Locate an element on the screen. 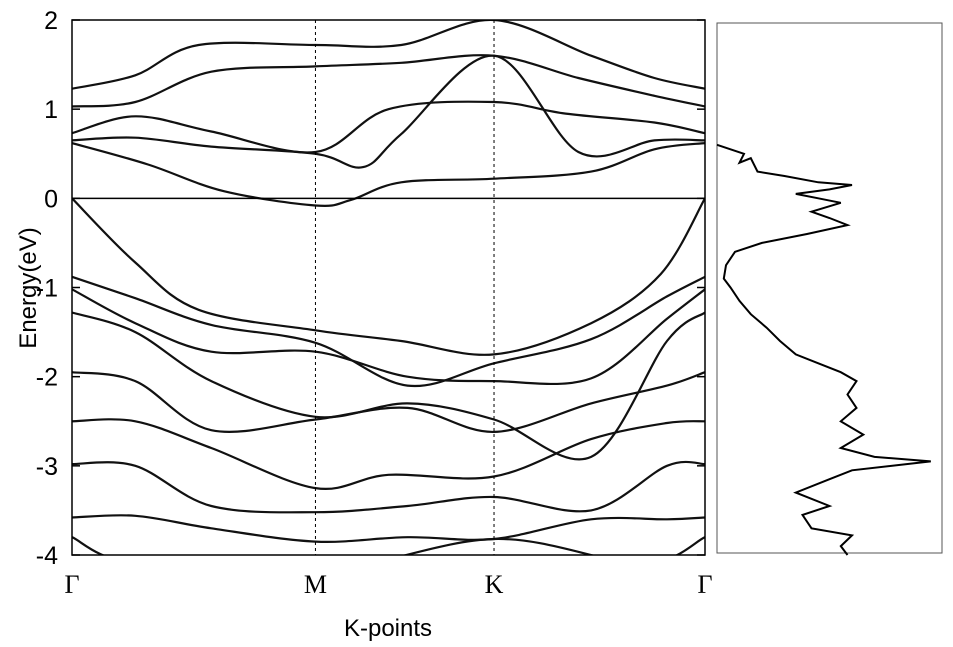 The height and width of the screenshot is (647, 953). y-tick-label: -2 is located at coordinates (47, 378).